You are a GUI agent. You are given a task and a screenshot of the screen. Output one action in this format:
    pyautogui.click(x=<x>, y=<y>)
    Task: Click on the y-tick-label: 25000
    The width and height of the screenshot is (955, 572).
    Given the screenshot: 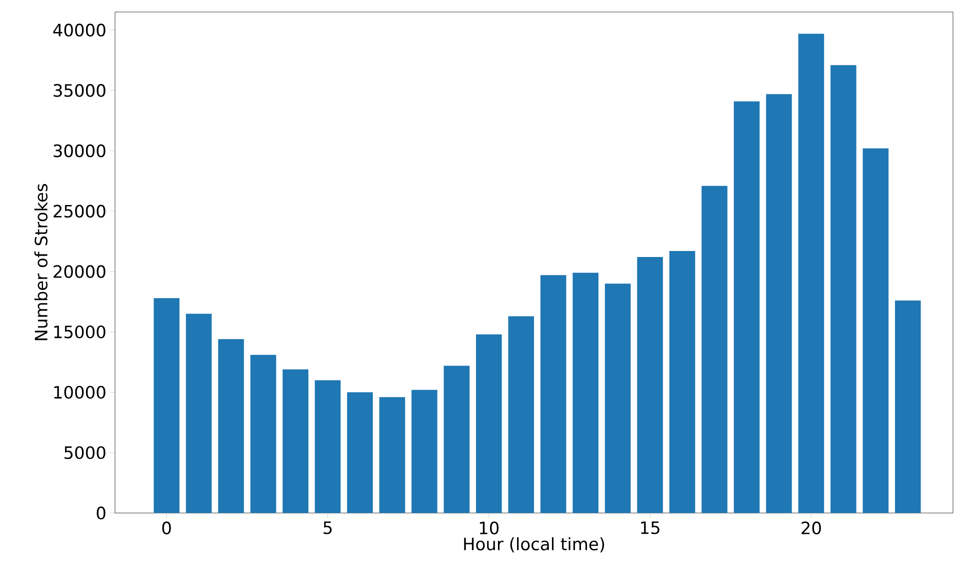 What is the action you would take?
    pyautogui.click(x=80, y=211)
    